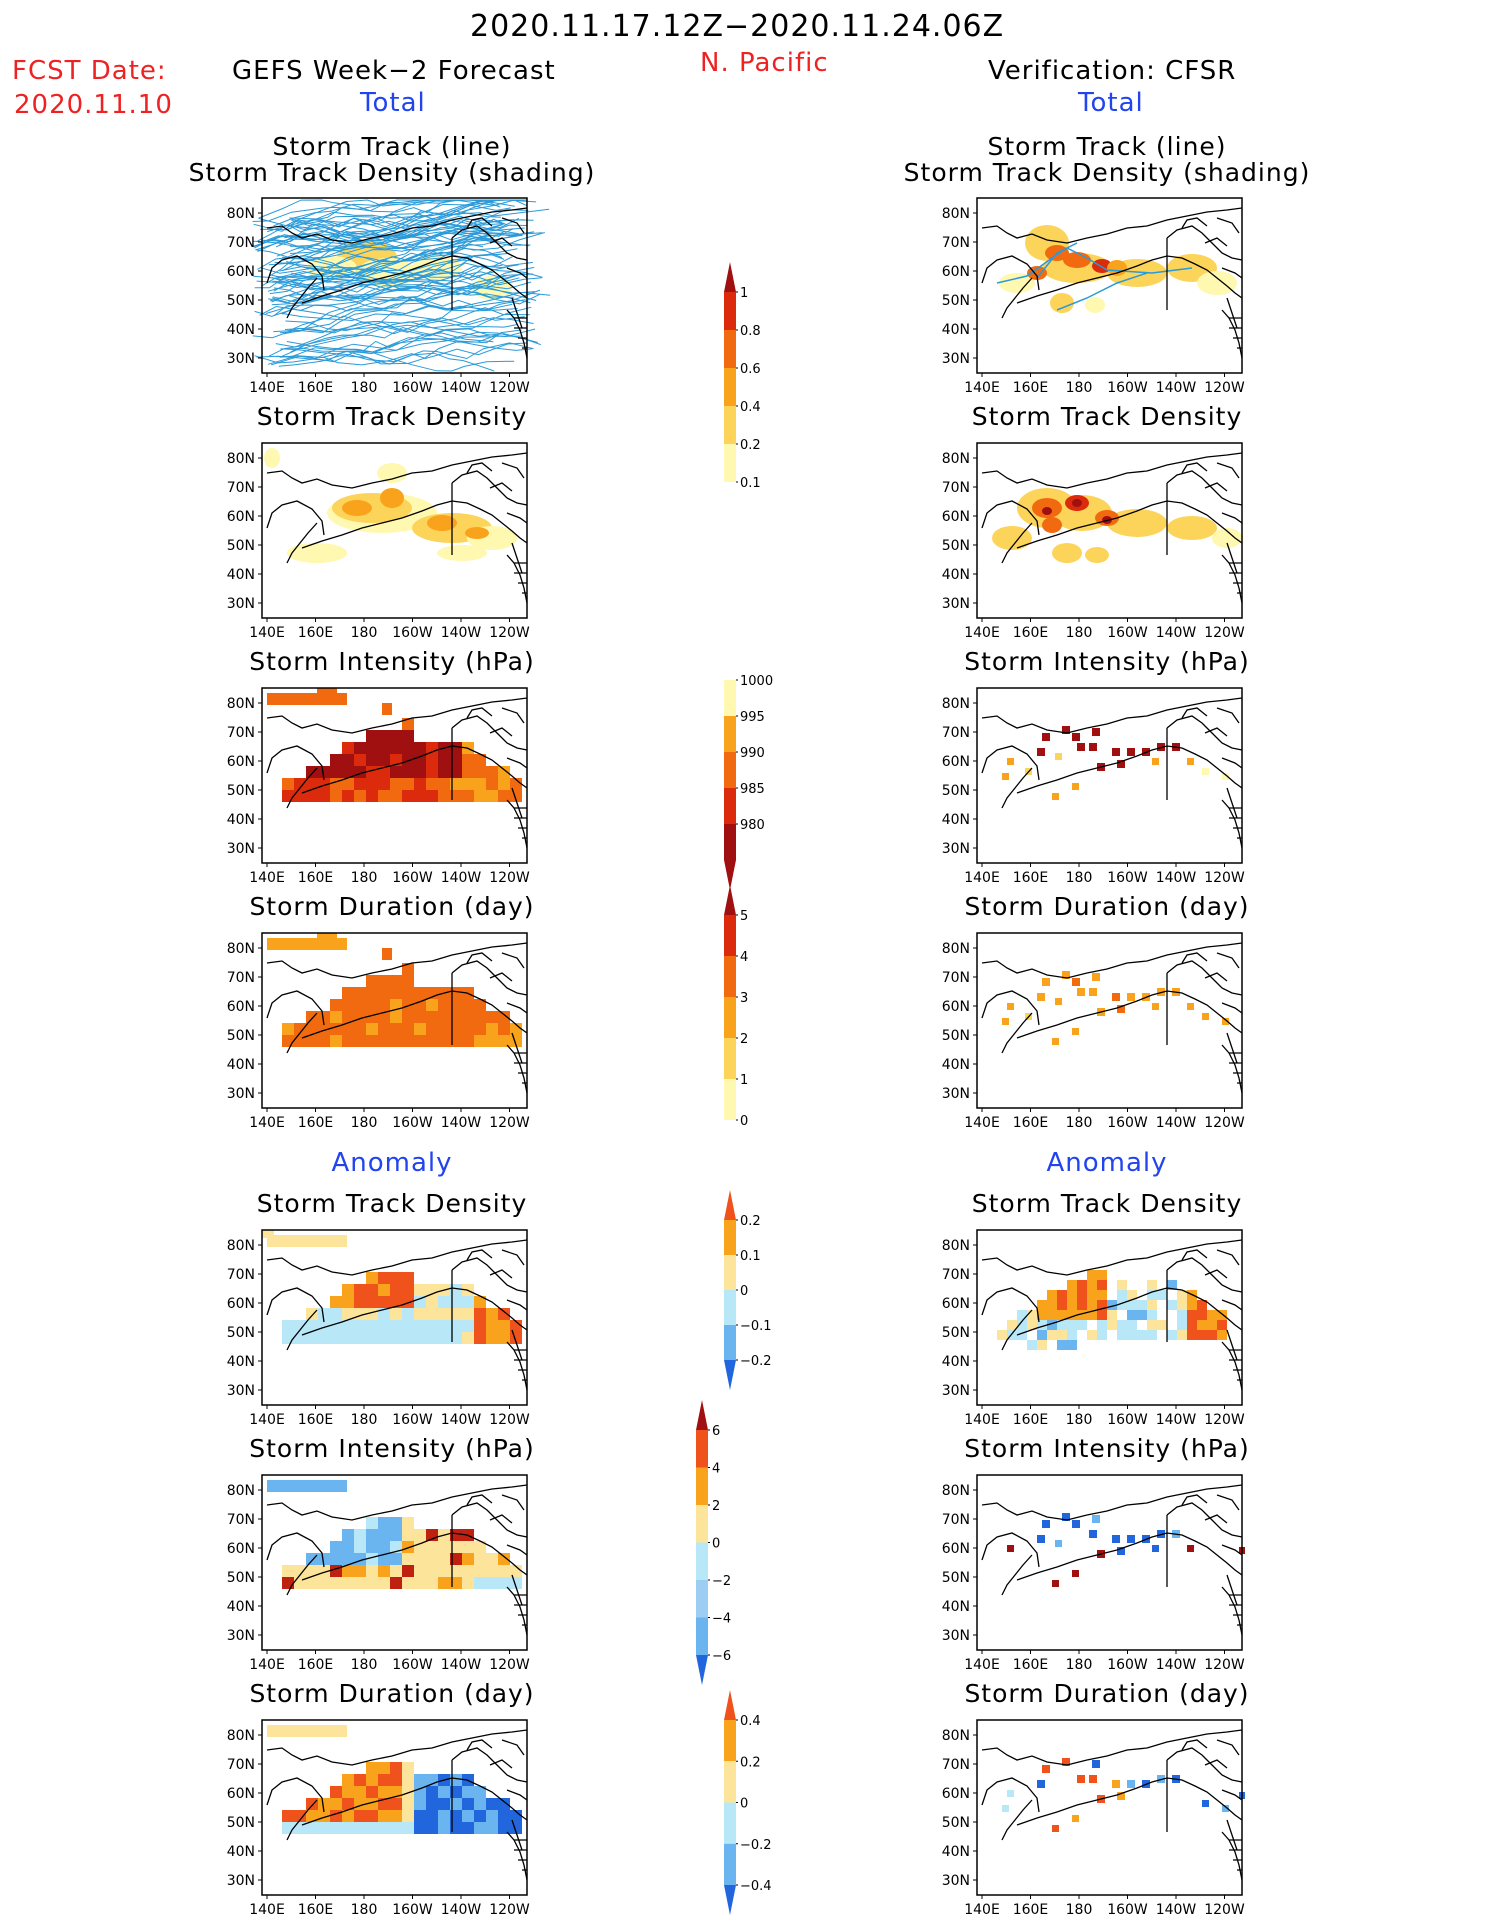  Describe the element at coordinates (956, 733) in the screenshot. I see `lat-label: 70N` at that location.